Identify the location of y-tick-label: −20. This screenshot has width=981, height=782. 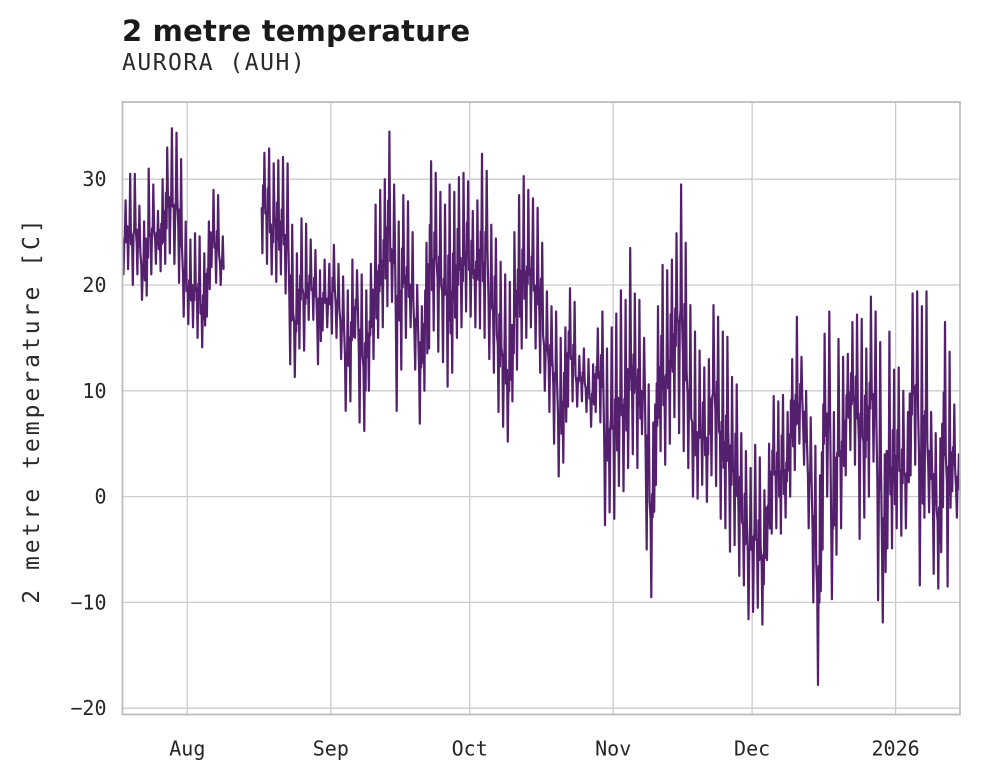
(88, 708).